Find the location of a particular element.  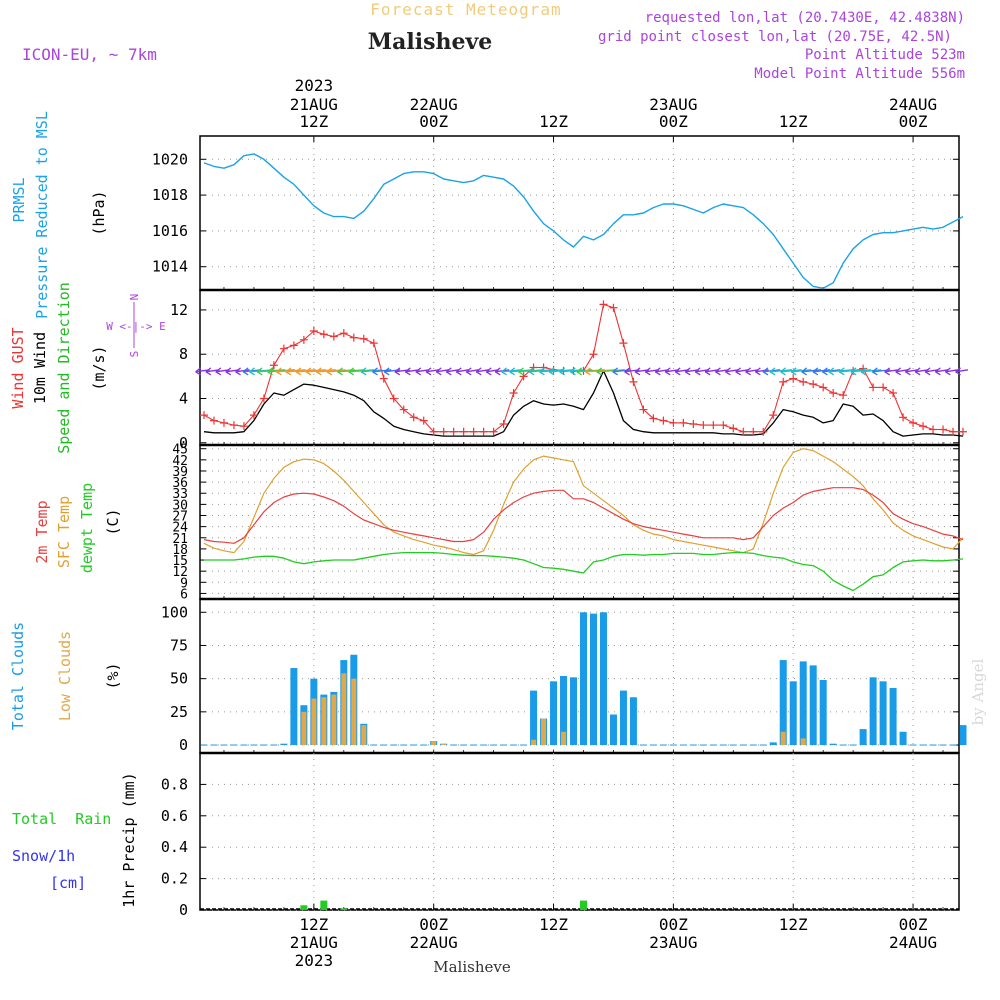

top-axis-label: 24AUG is located at coordinates (913, 104).